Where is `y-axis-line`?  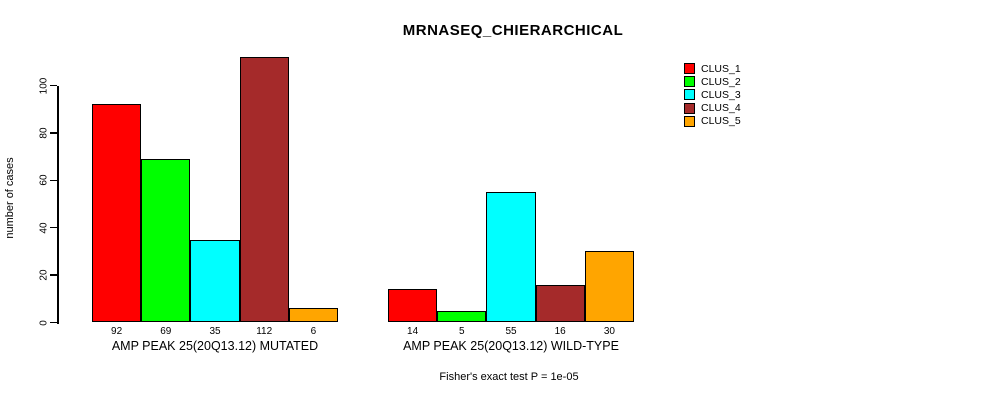 y-axis-line is located at coordinates (58, 204).